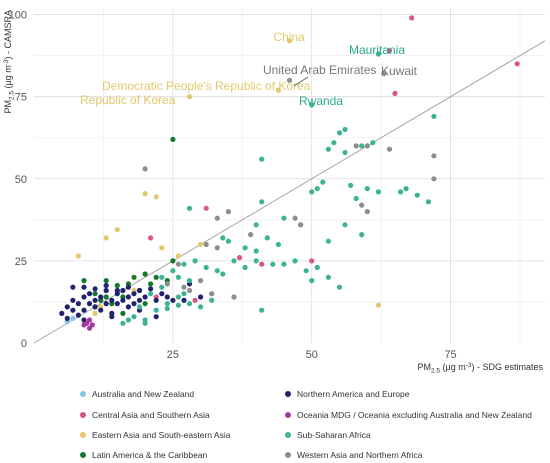 The image size is (550, 463). I want to click on y-tick-label: 50, so click(21, 180).